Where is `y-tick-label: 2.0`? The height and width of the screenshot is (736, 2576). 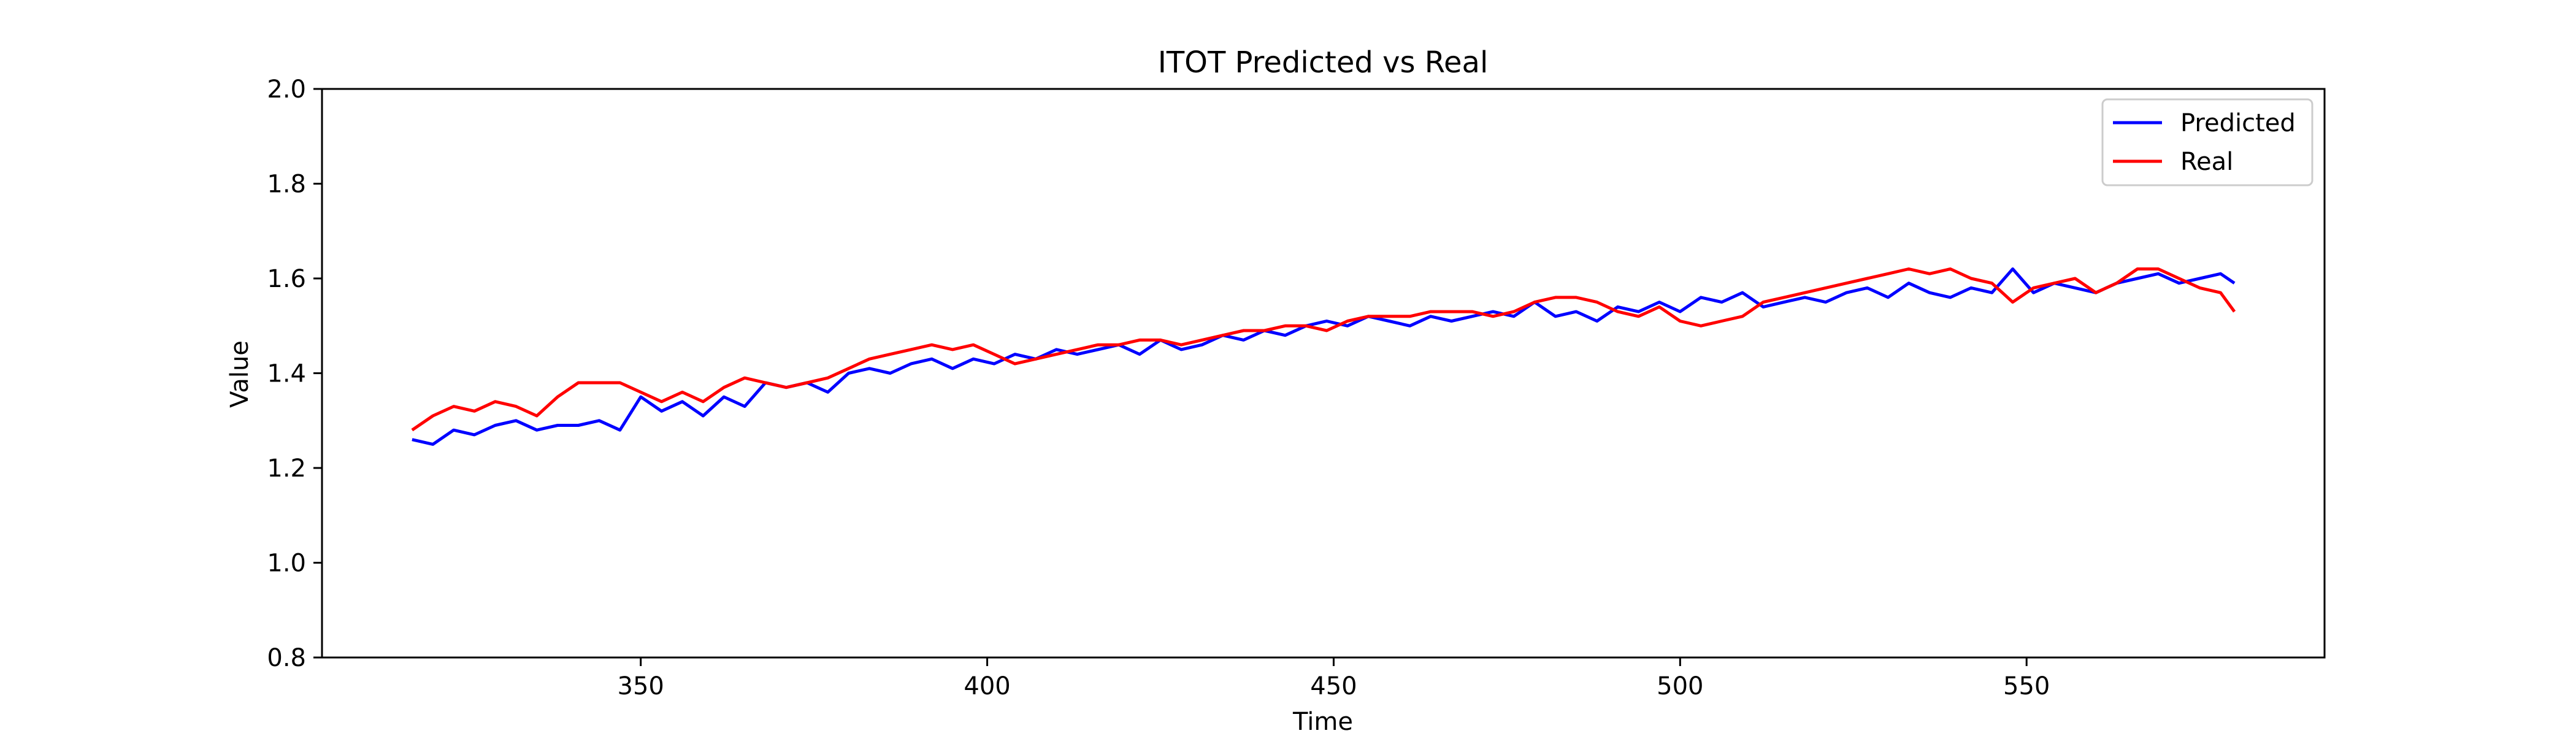 y-tick-label: 2.0 is located at coordinates (286, 89).